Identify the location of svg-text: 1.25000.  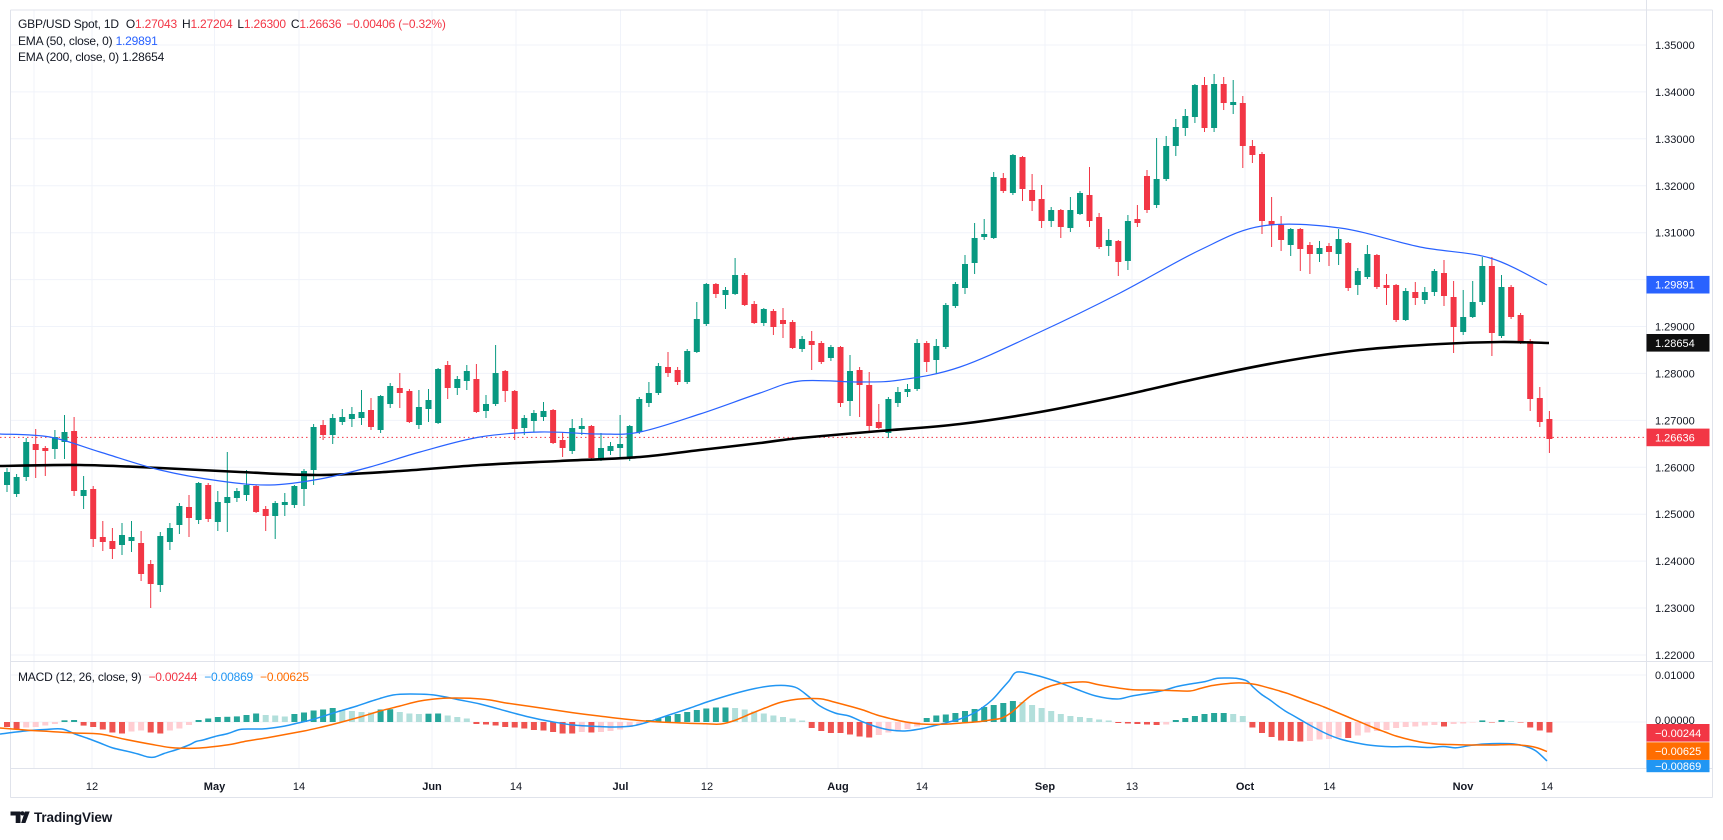
(1675, 515).